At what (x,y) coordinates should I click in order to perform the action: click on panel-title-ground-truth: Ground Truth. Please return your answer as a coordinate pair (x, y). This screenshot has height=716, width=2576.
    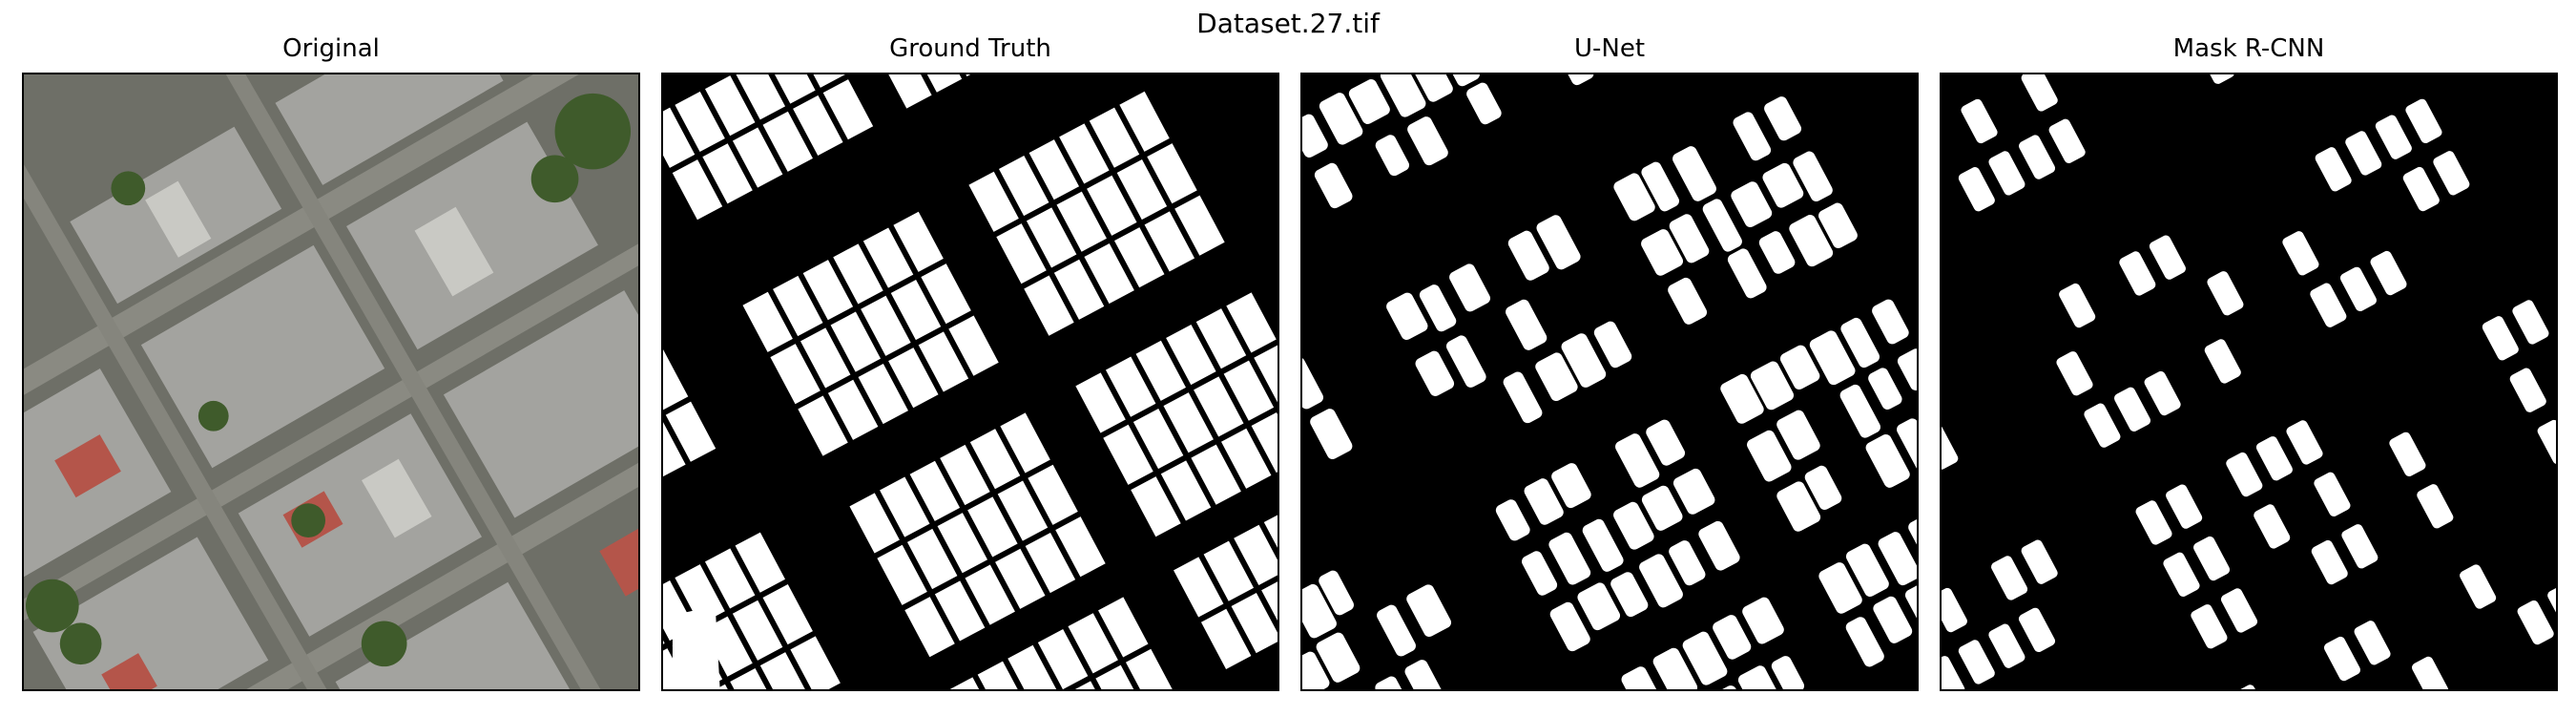
    Looking at the image, I should click on (970, 48).